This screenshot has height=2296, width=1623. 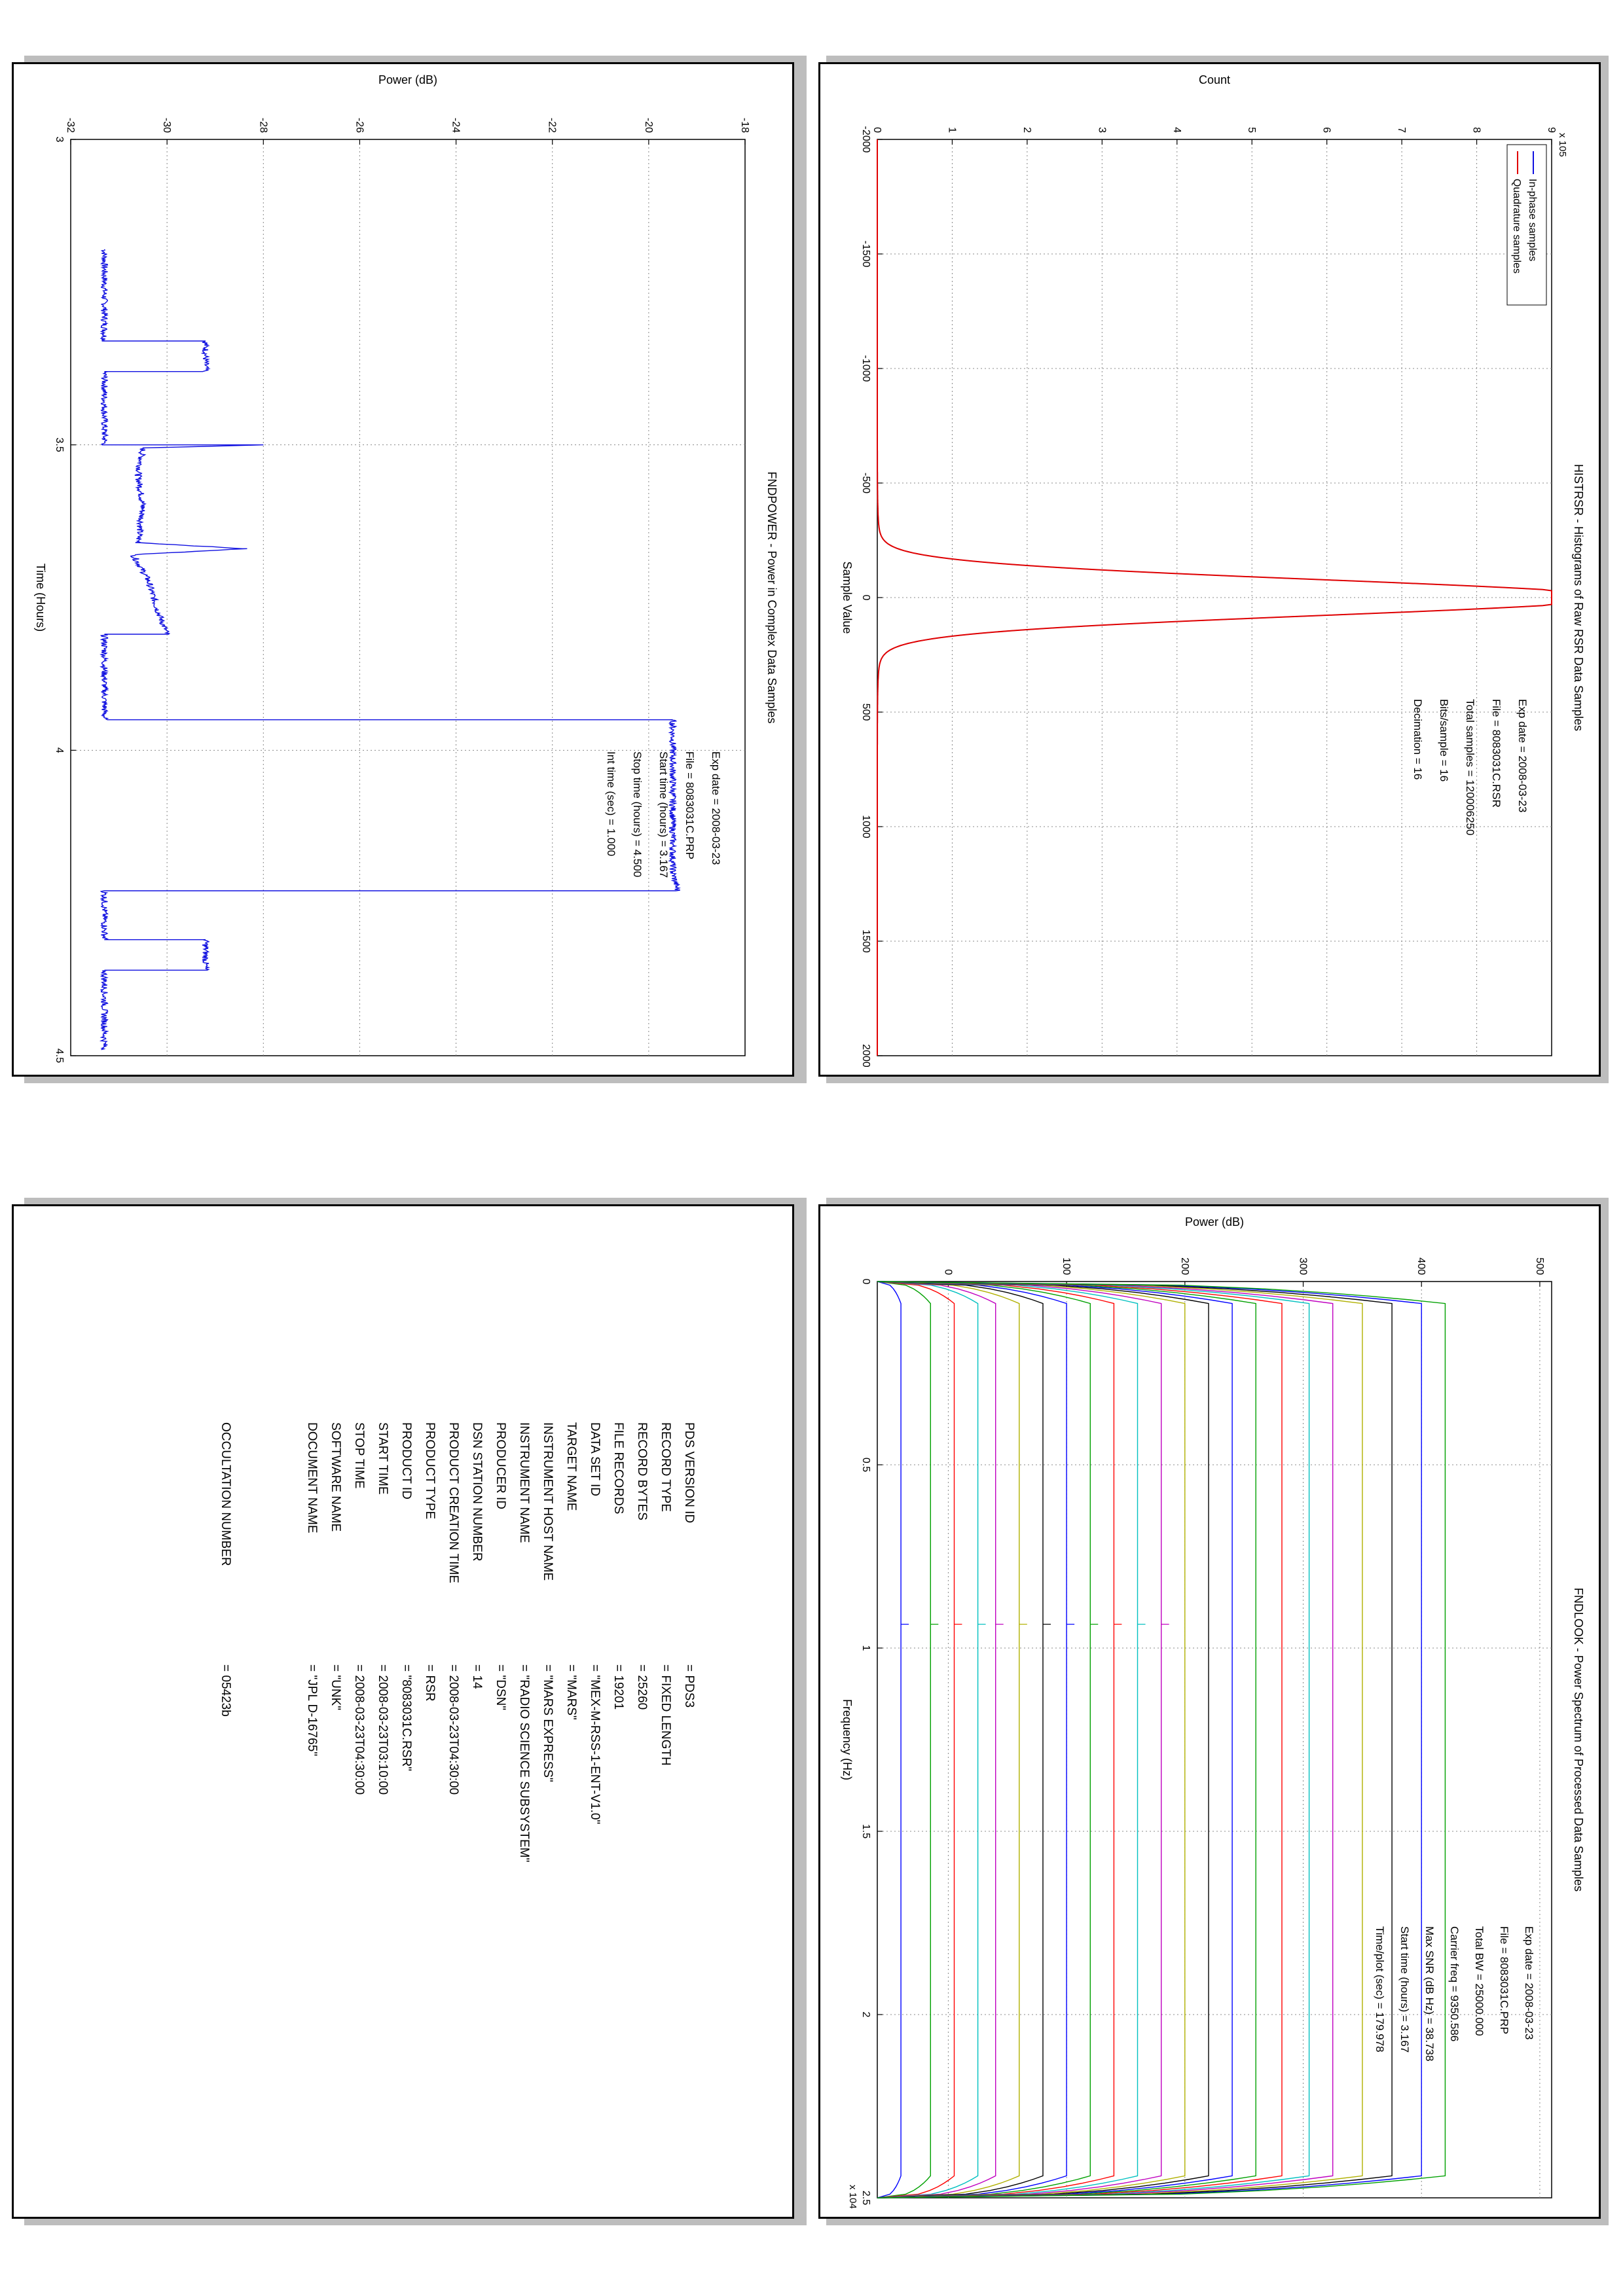 What do you see at coordinates (406, 1460) in the screenshot?
I see `pds-label-key: PRODUCT ID` at bounding box center [406, 1460].